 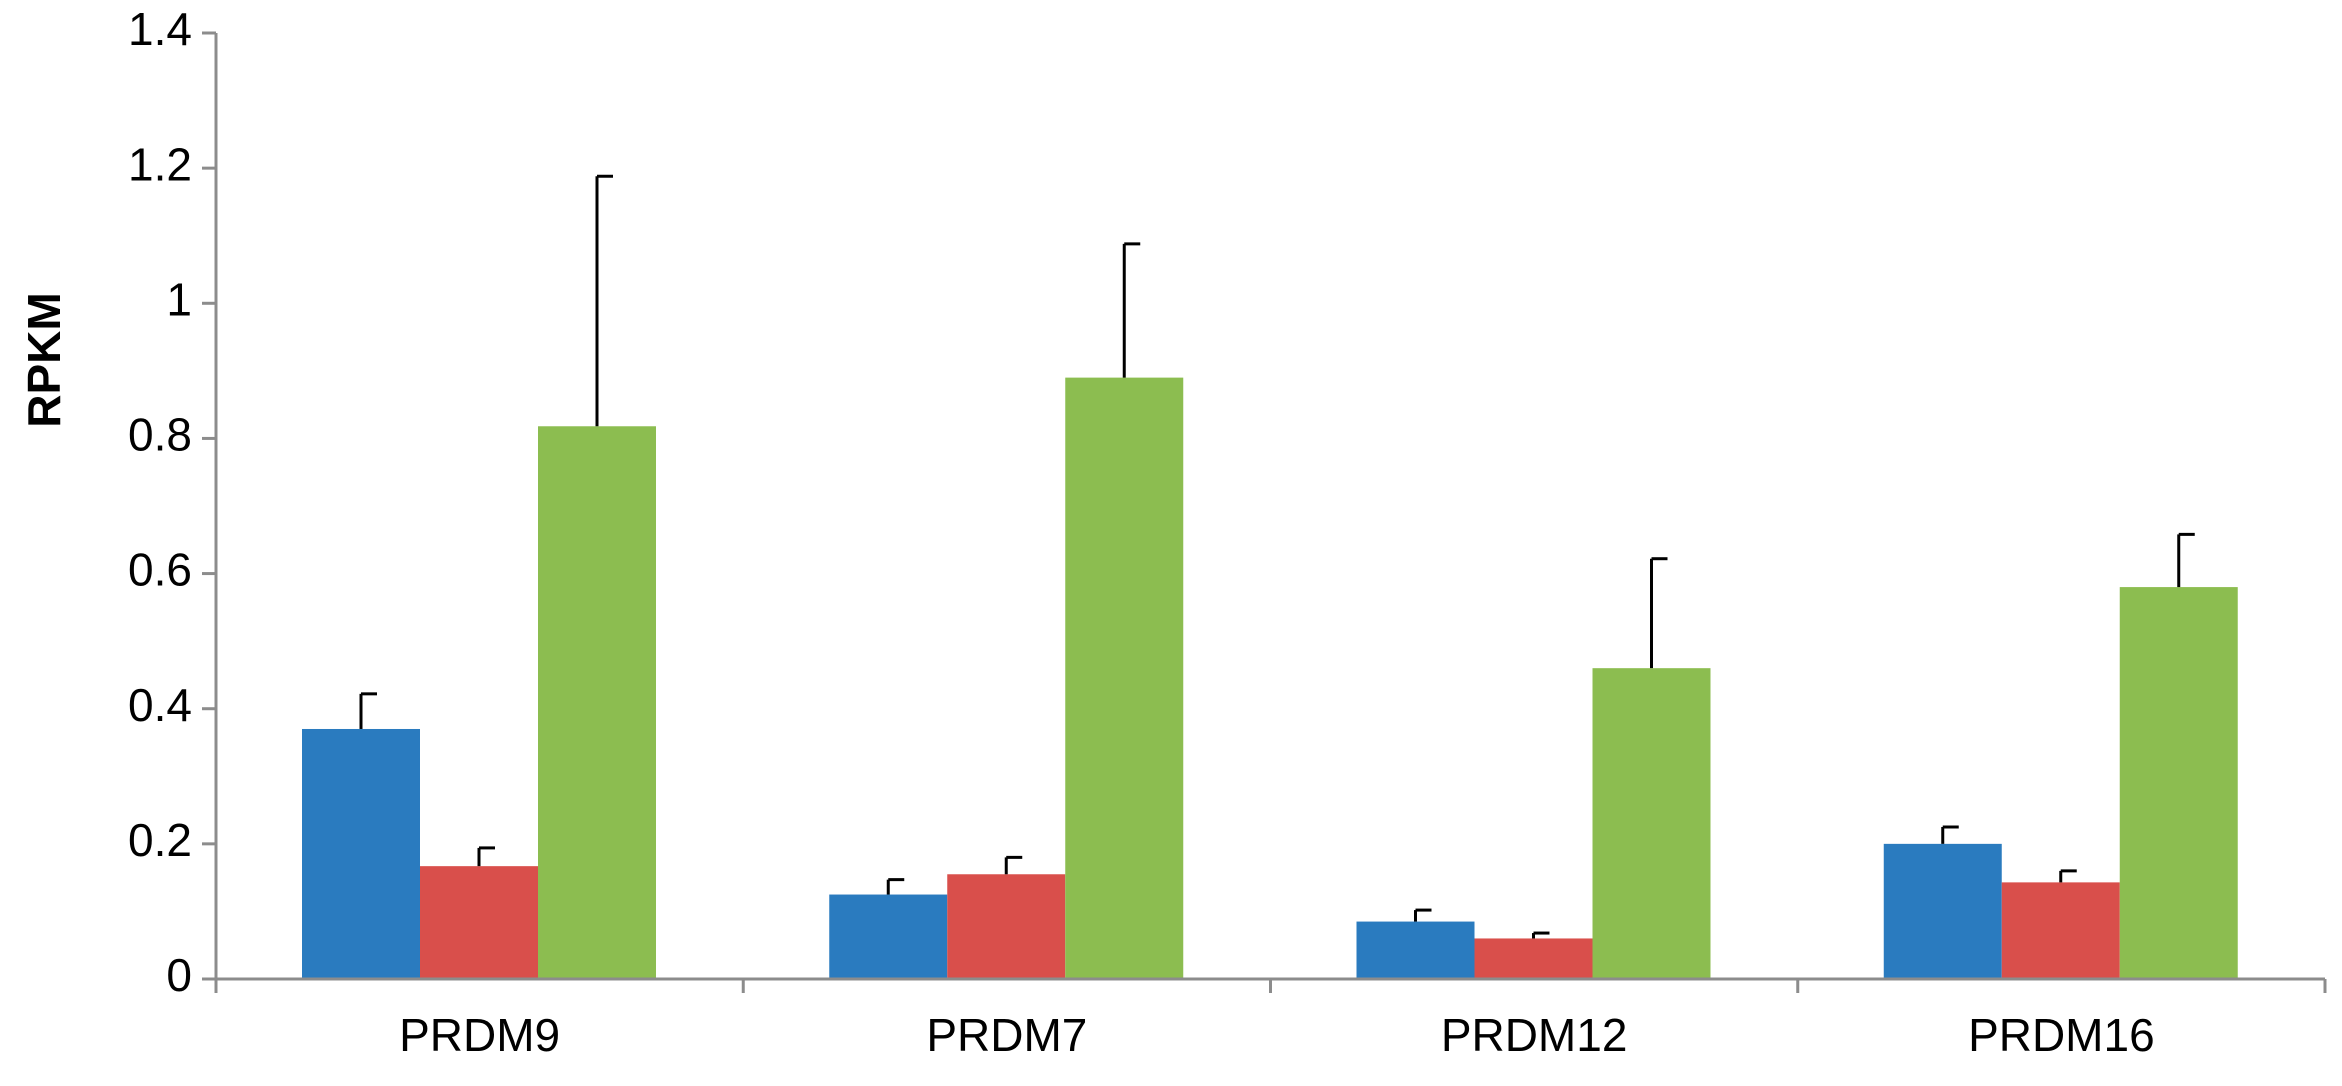 What do you see at coordinates (479, 1035) in the screenshot?
I see `x-tick-label-prdm9: PRDM9` at bounding box center [479, 1035].